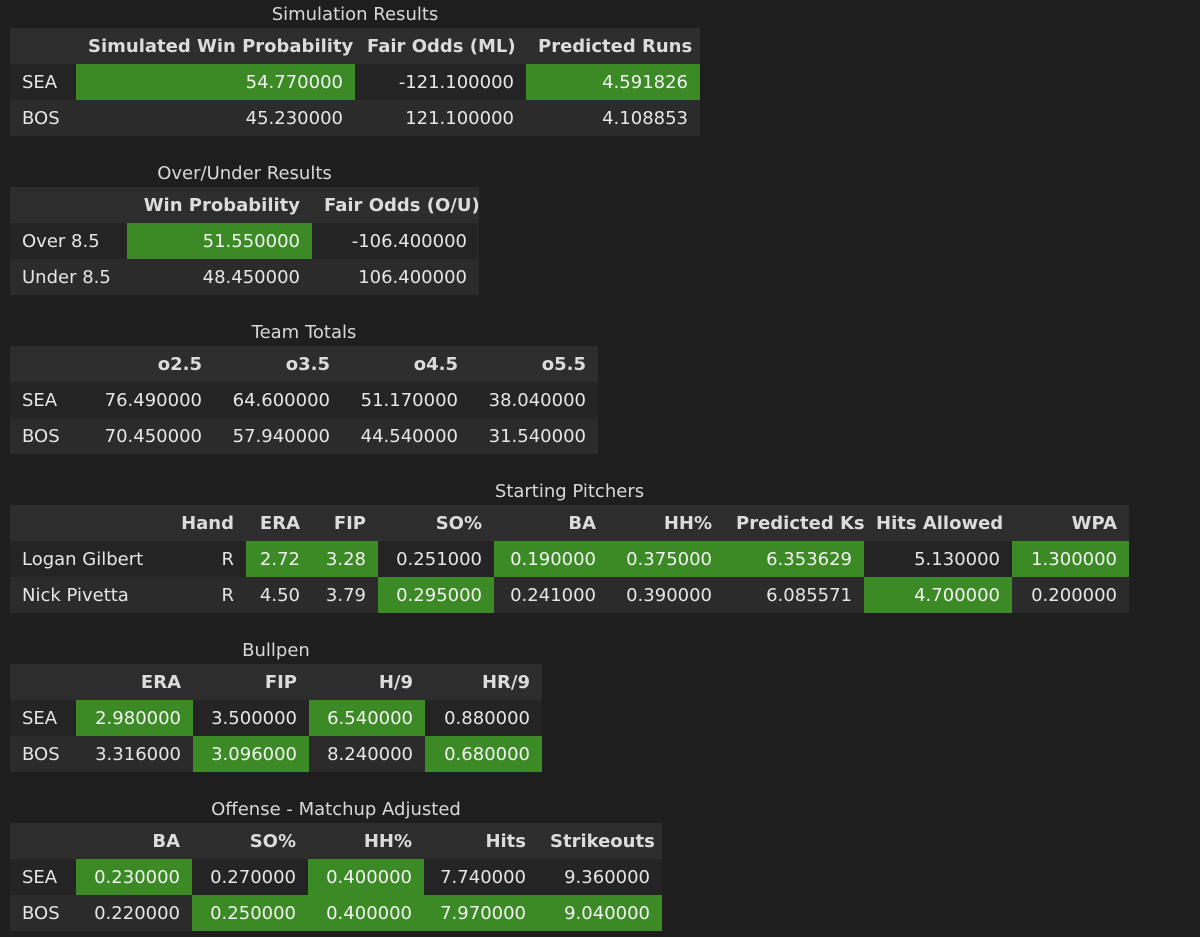 The image size is (1200, 937). I want to click on table-cell: 9.360000, so click(607, 877).